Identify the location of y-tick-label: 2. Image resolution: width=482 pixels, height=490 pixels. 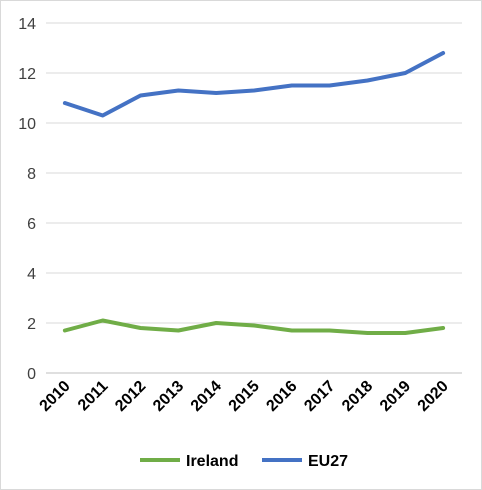
(31, 324).